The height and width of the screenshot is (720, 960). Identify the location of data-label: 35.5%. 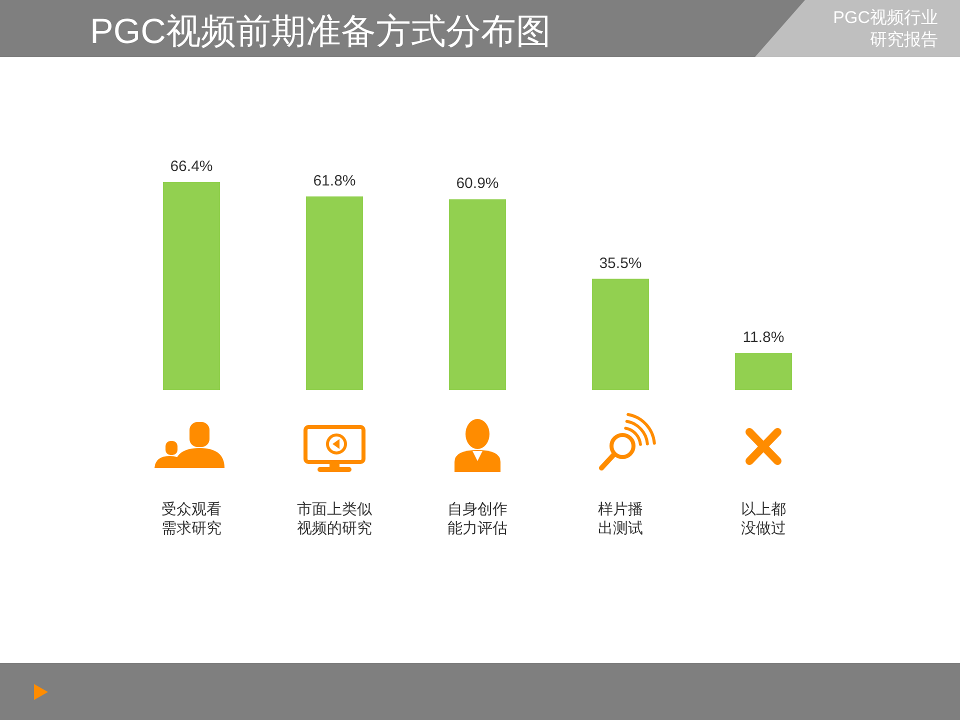
(620, 263).